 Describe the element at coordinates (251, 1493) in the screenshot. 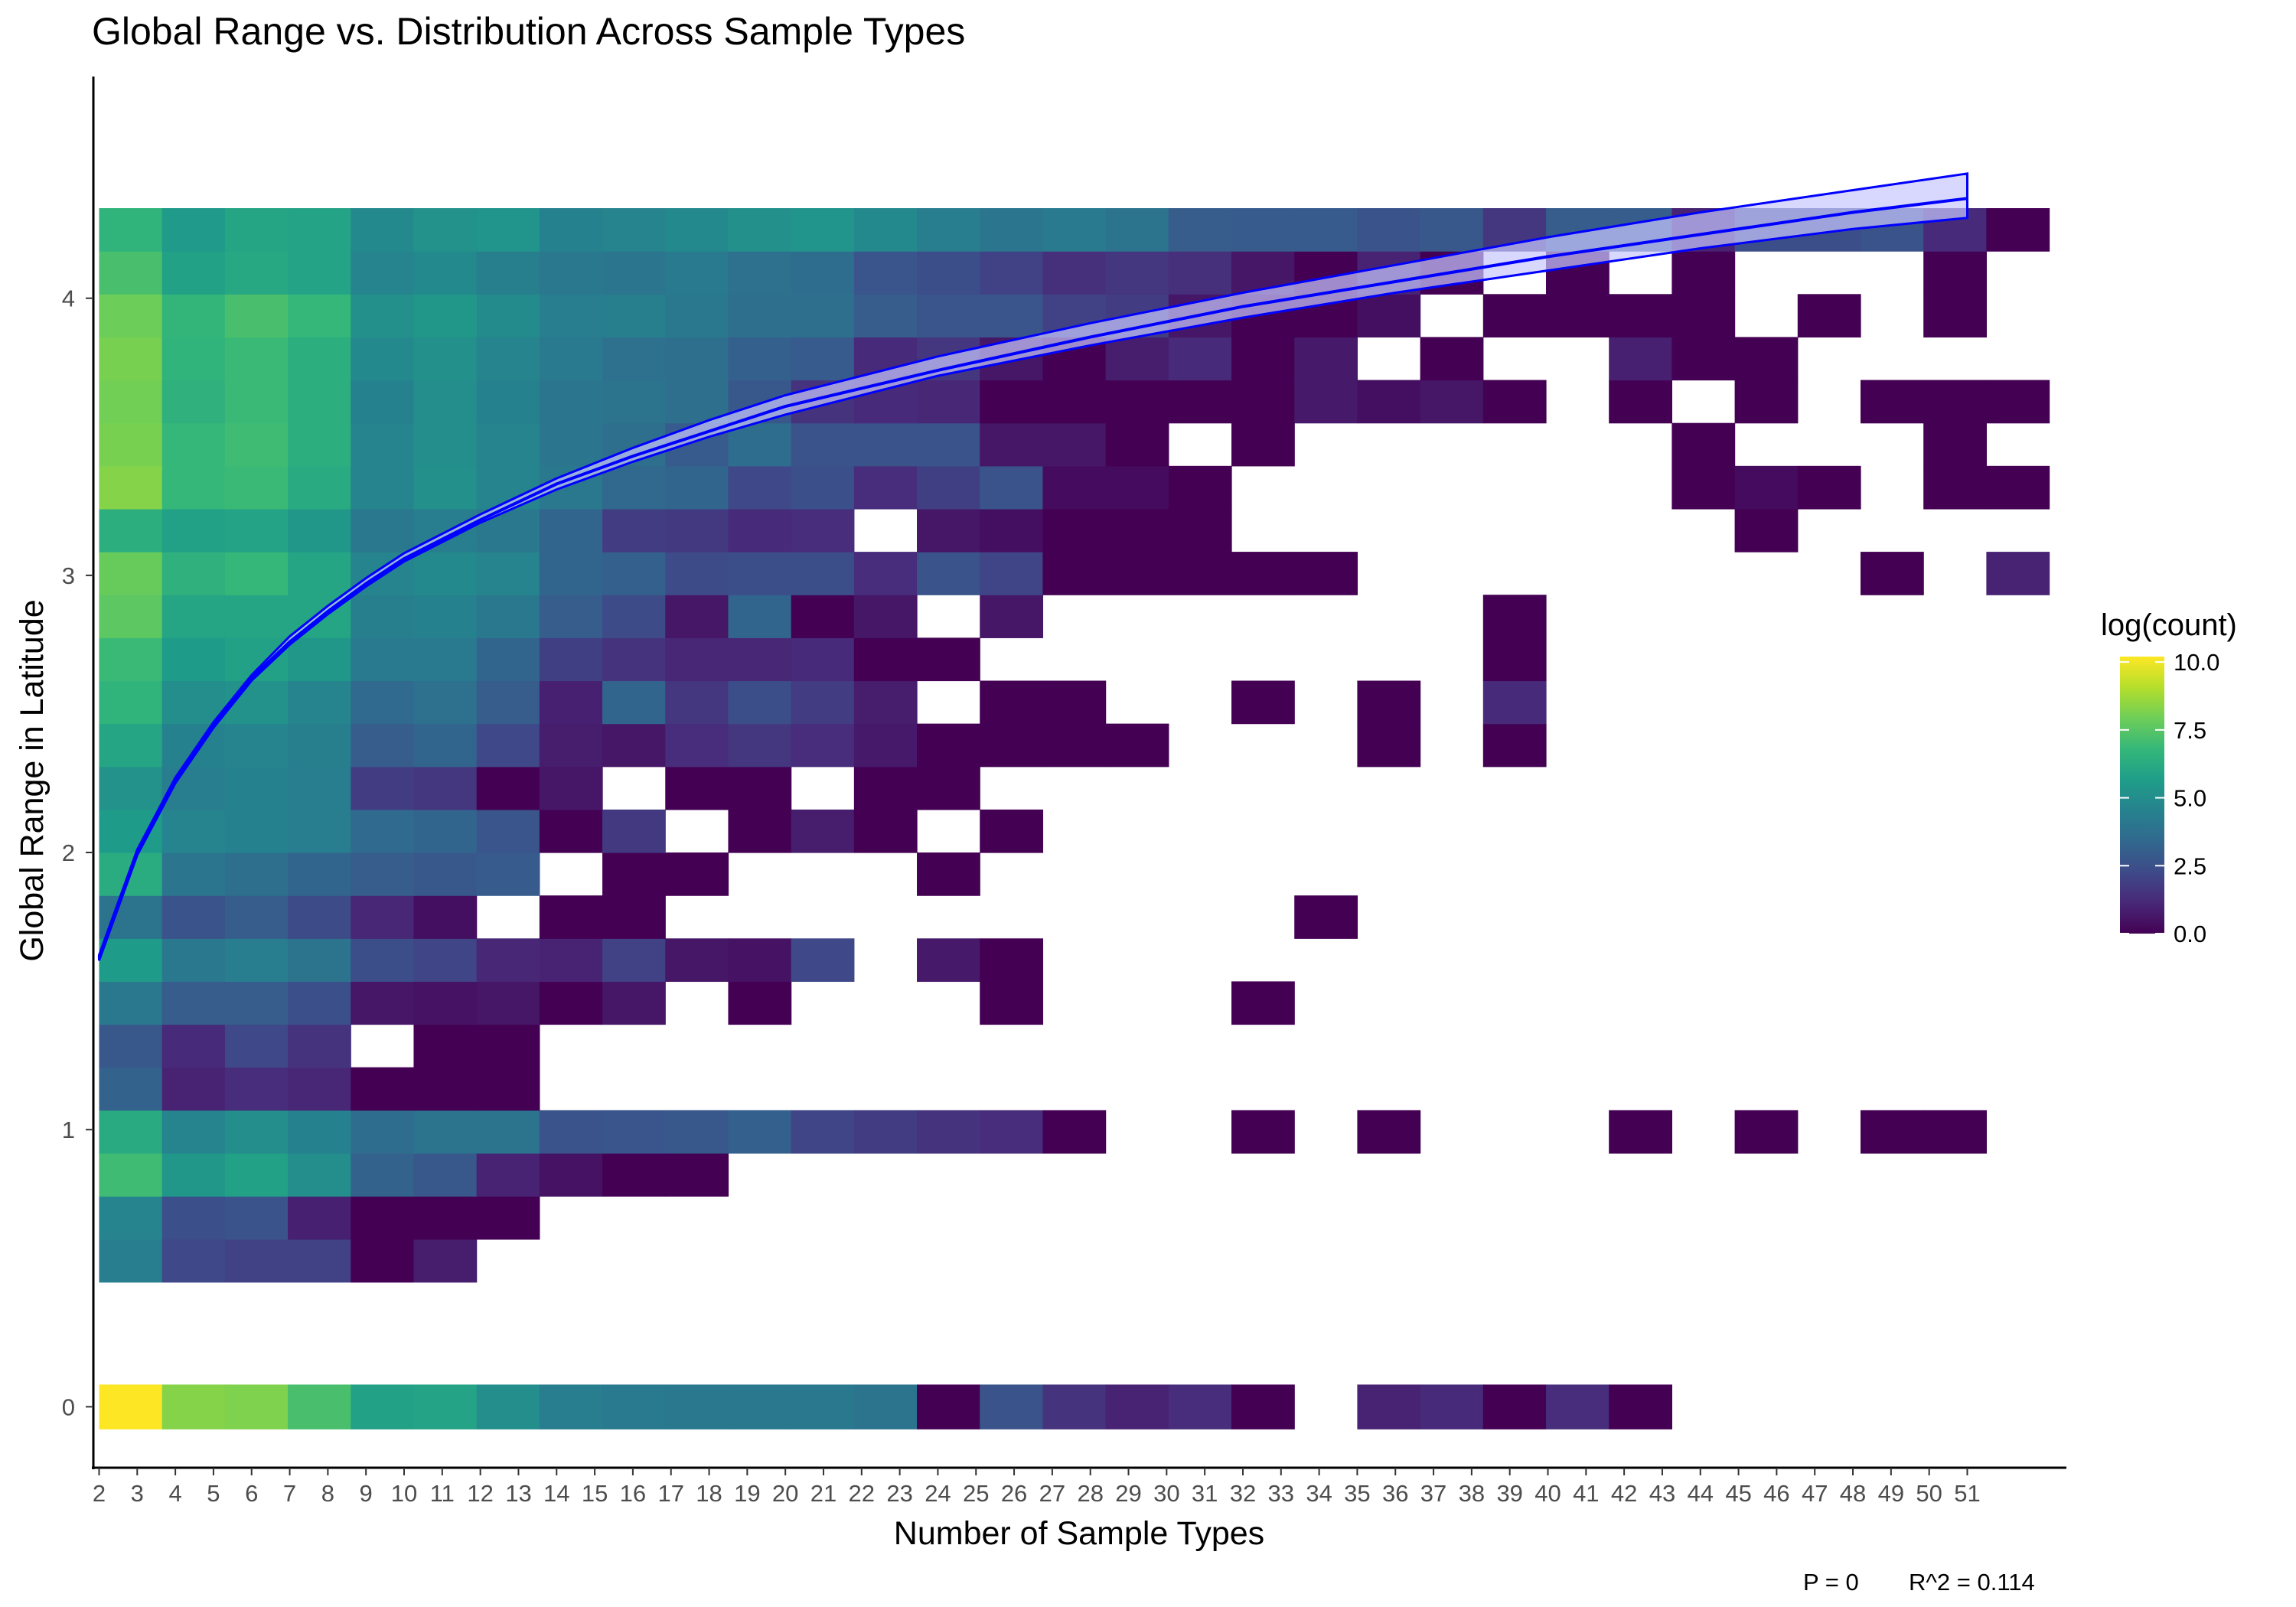

I see `x-tick-label: 6` at that location.